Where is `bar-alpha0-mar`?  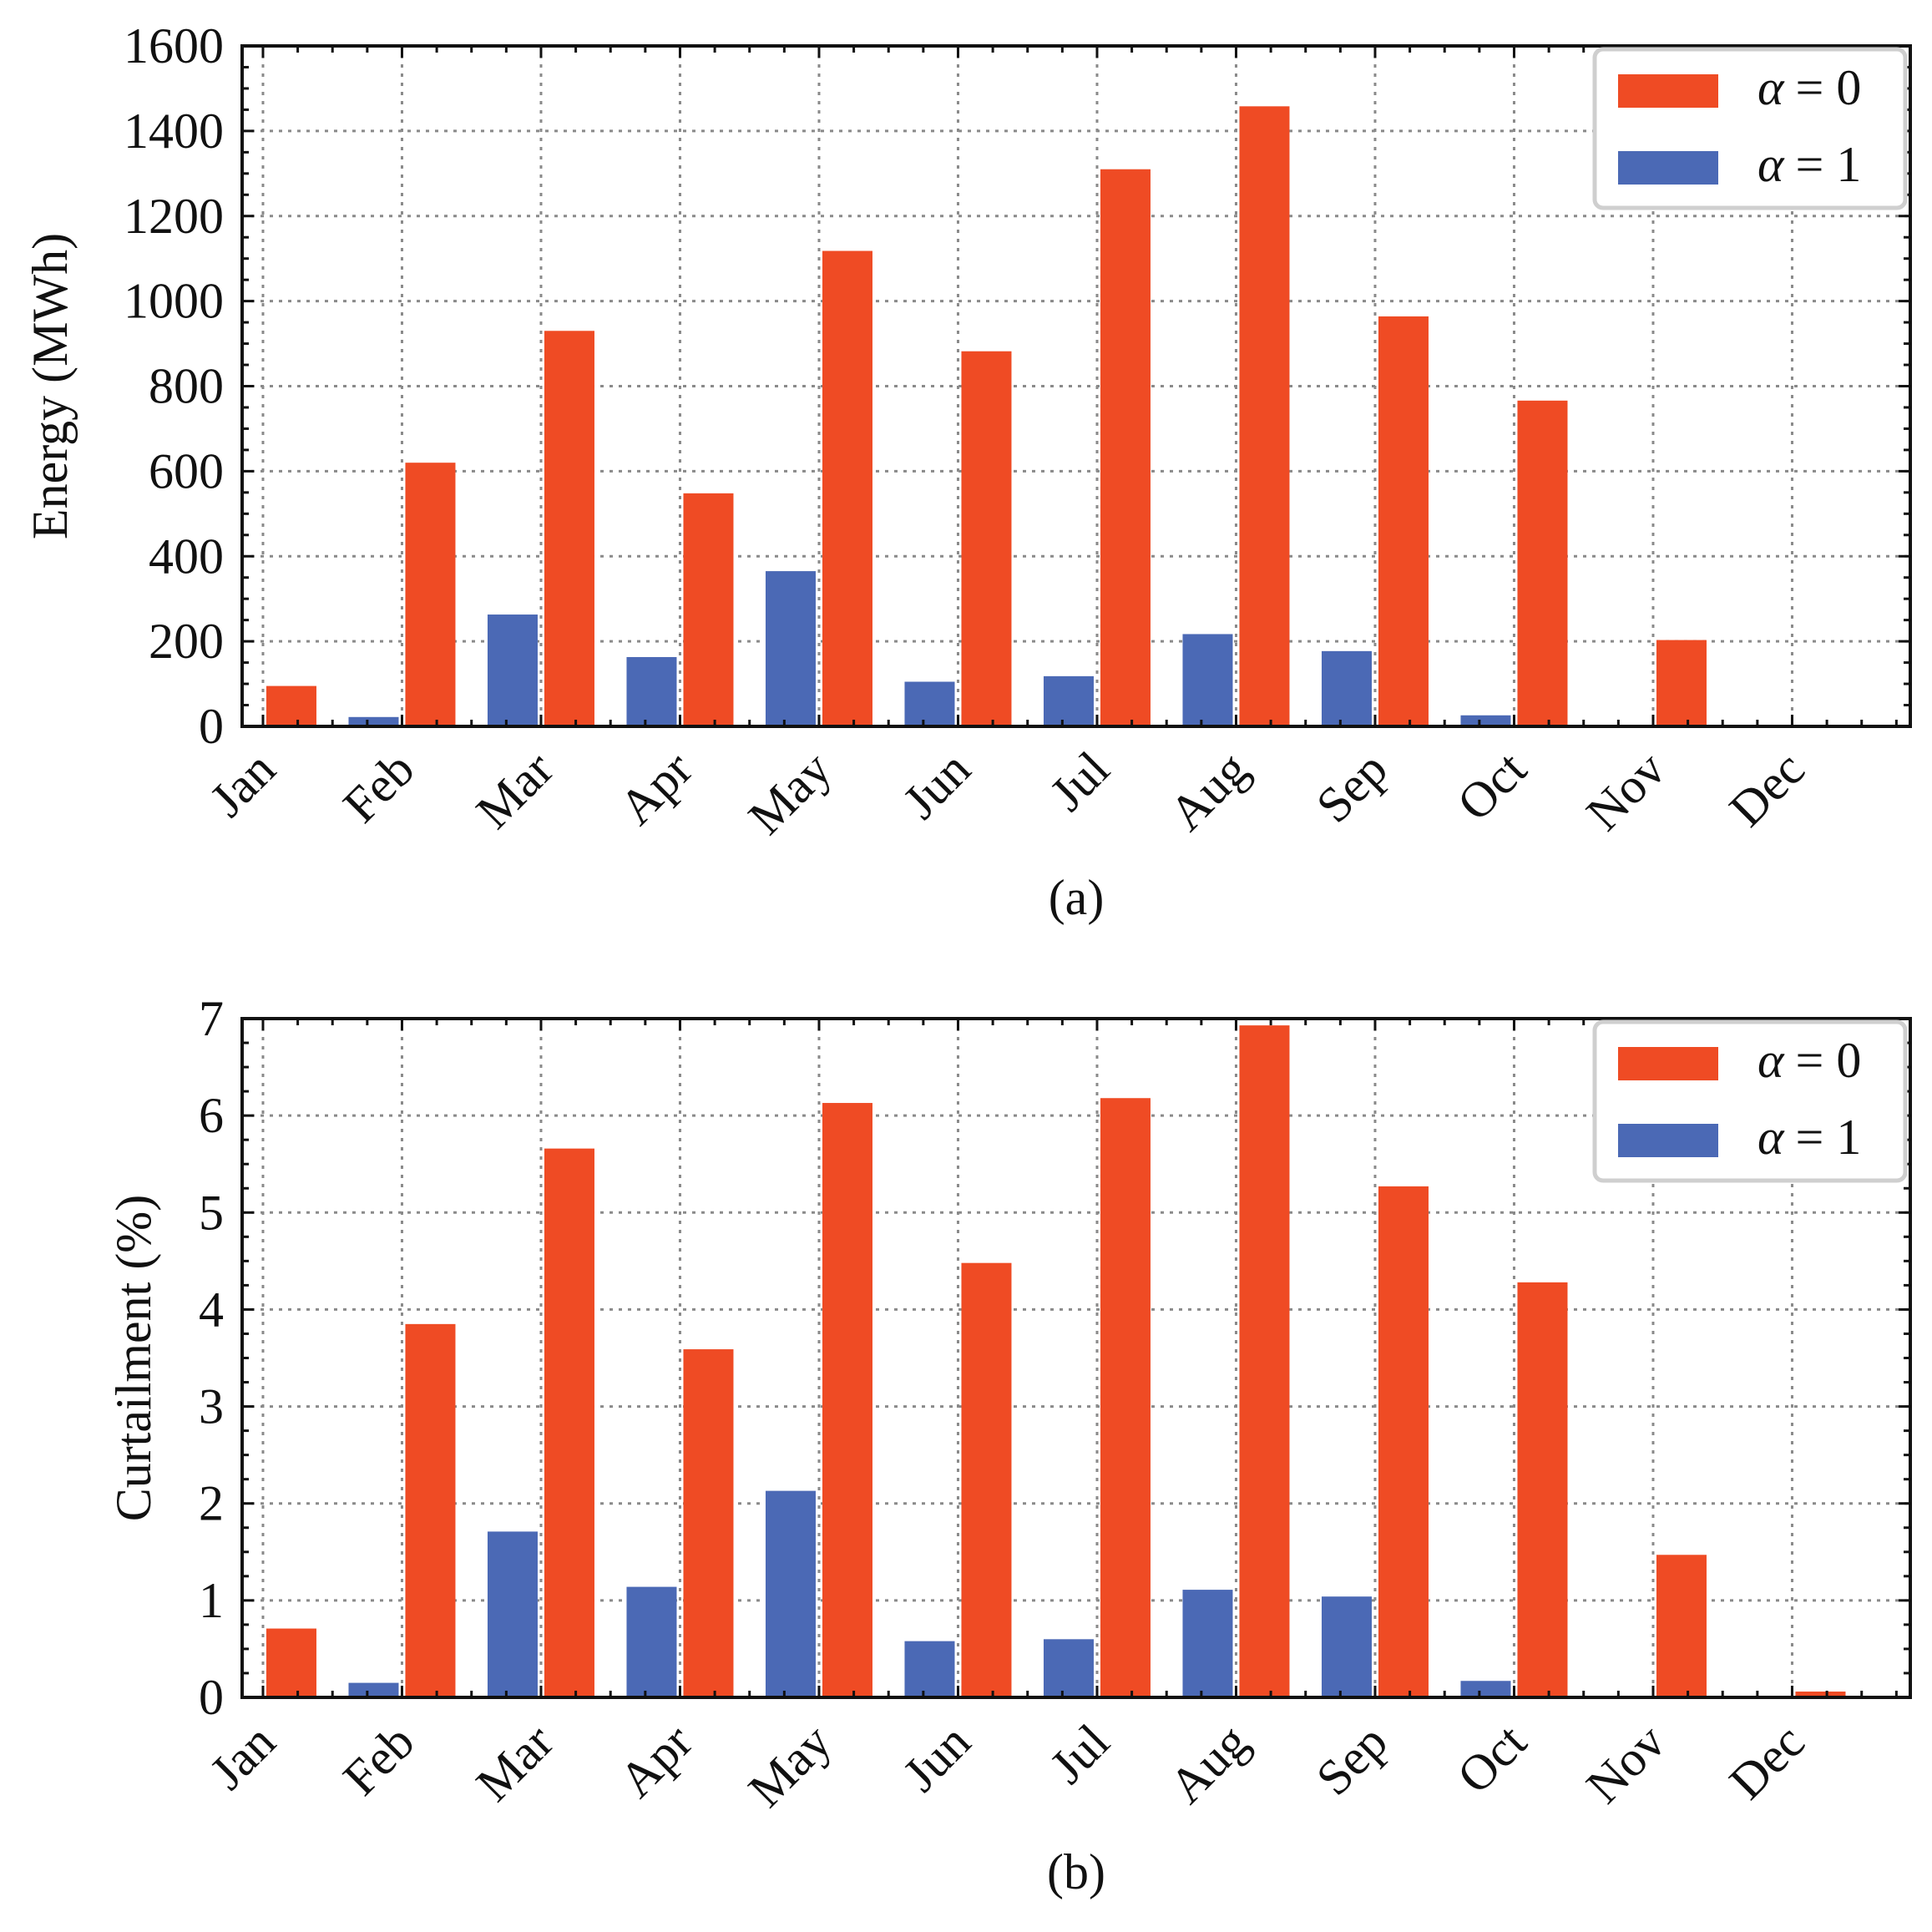
bar-alpha0-mar is located at coordinates (569, 528).